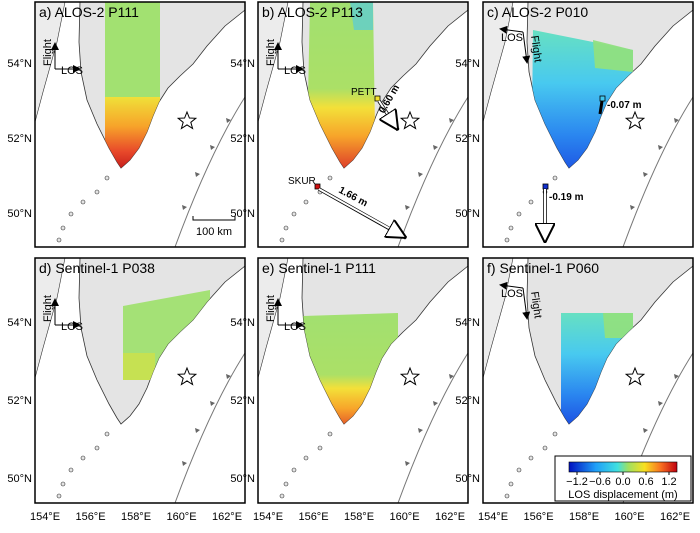  I want to click on colorbar-tick-label: 0.0, so click(622, 482).